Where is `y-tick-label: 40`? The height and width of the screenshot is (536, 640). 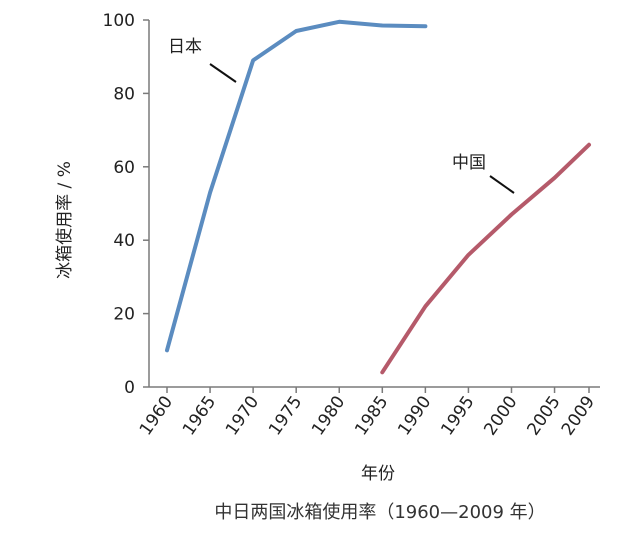
y-tick-label: 40 is located at coordinates (124, 241).